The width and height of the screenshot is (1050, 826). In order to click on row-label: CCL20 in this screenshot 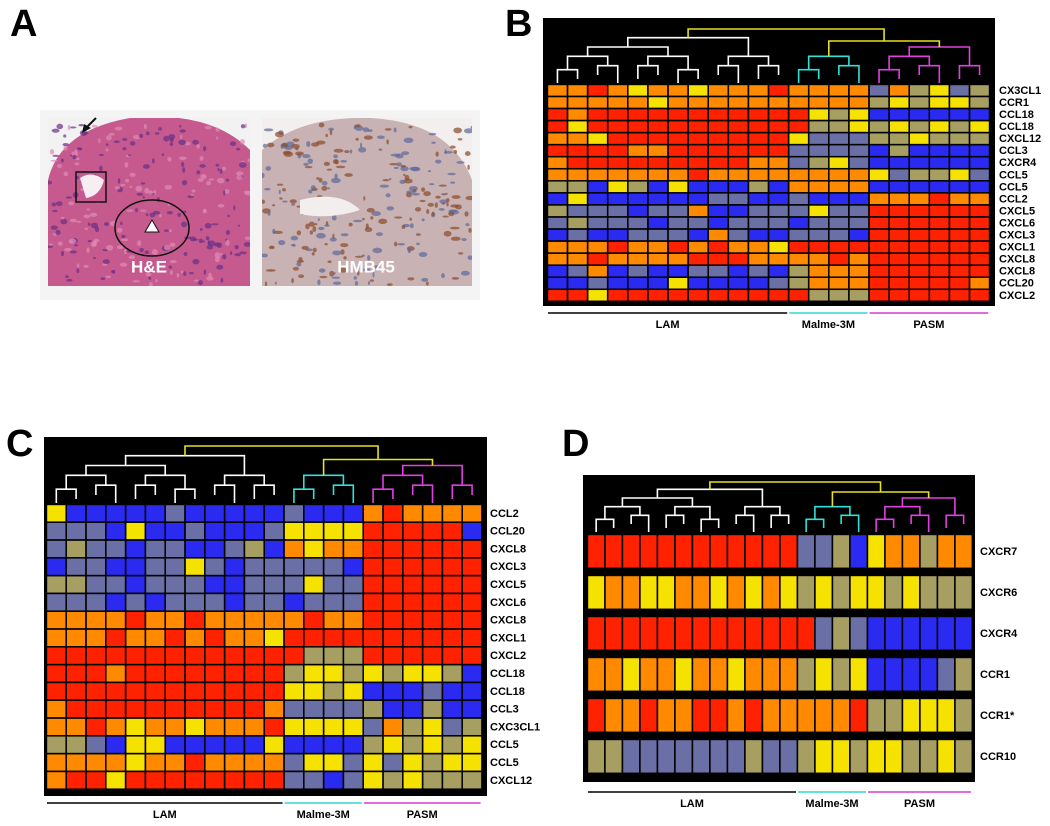, I will do `click(507, 532)`.